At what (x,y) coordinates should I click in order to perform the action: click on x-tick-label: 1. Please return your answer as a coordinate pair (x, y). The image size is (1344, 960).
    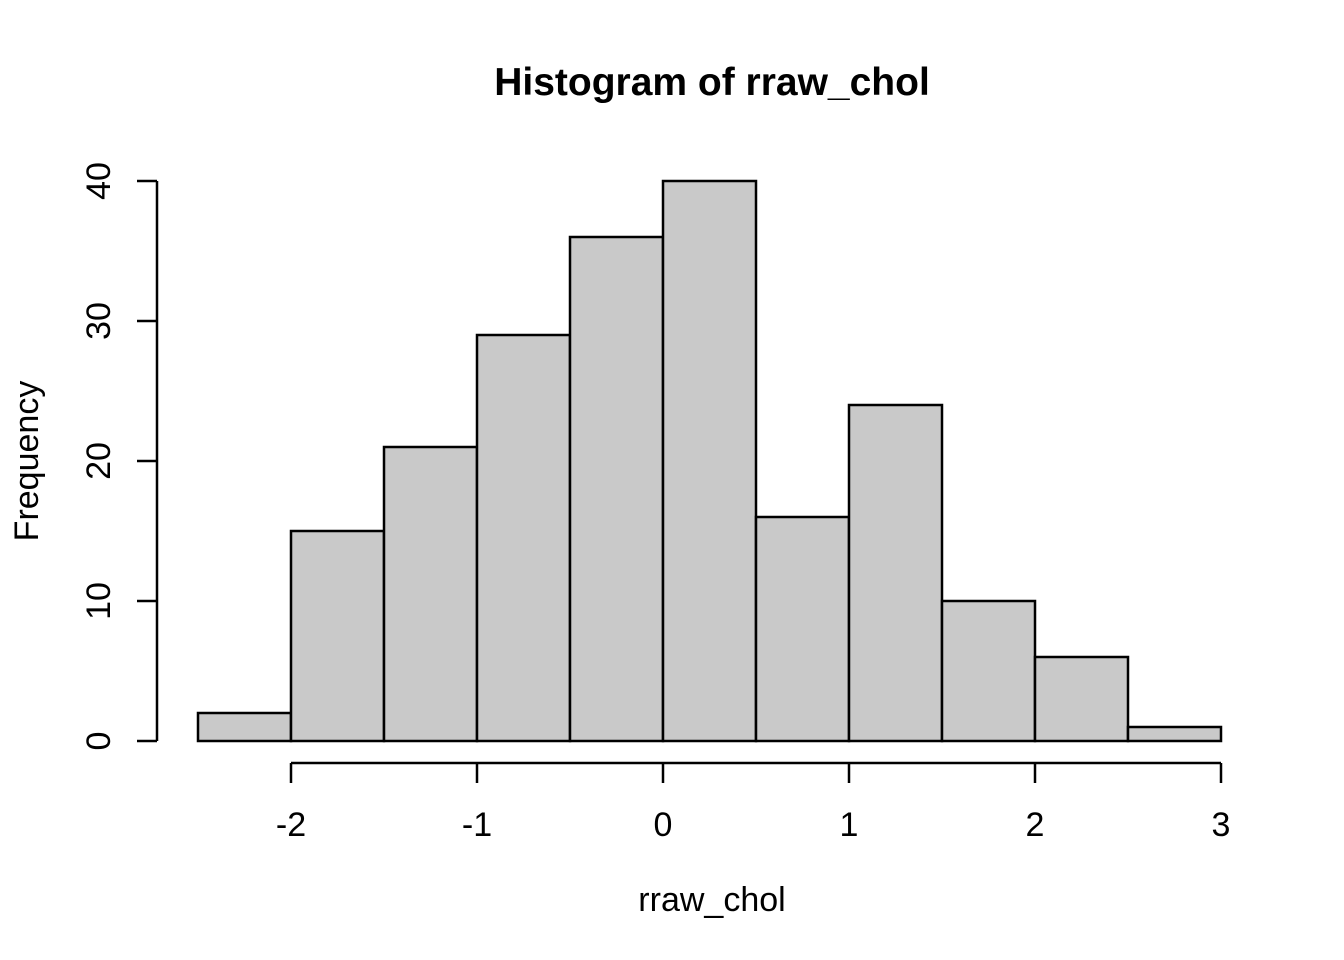
    Looking at the image, I should click on (849, 825).